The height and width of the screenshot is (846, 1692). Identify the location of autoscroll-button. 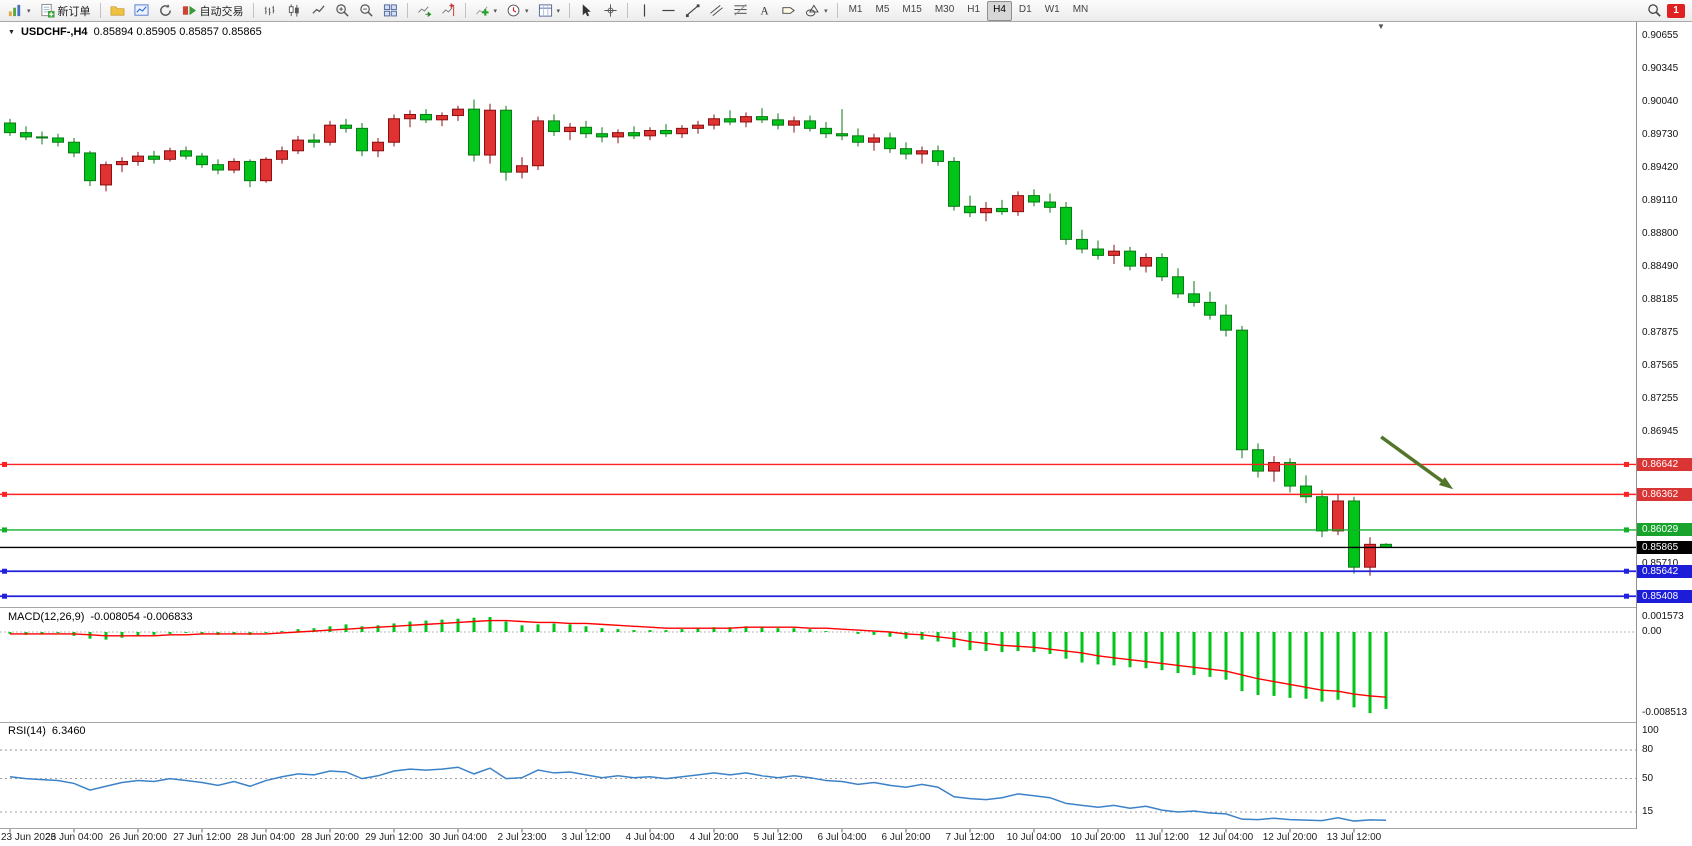
(424, 11).